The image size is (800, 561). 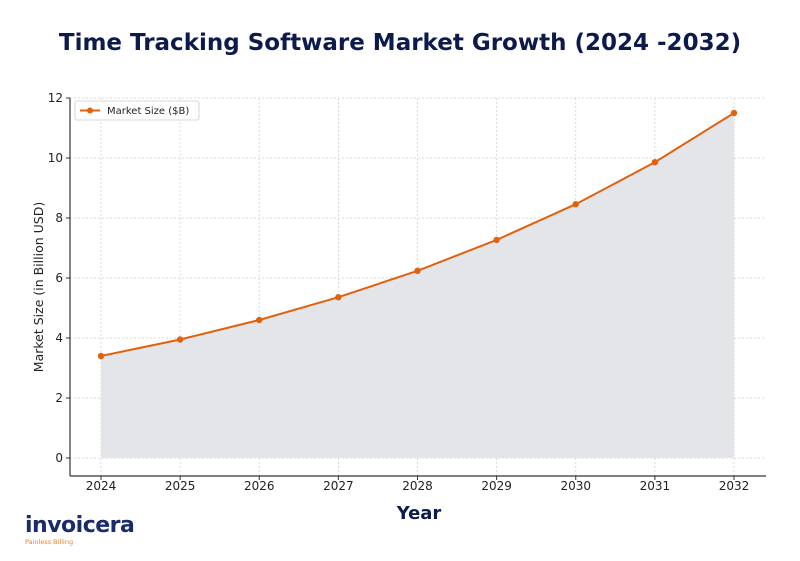 I want to click on data-point-2026, so click(x=259, y=320).